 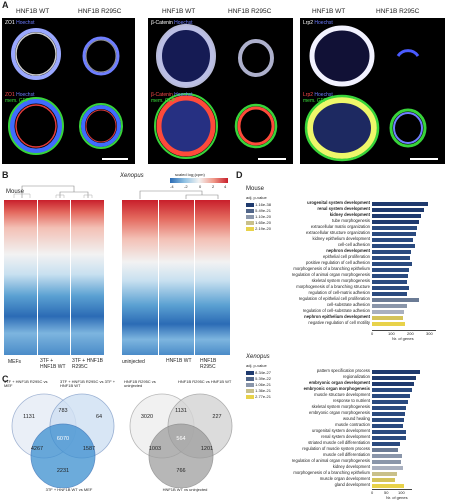 I want to click on go-xenopus-row: response to nutrient, so click(x=342, y=401).